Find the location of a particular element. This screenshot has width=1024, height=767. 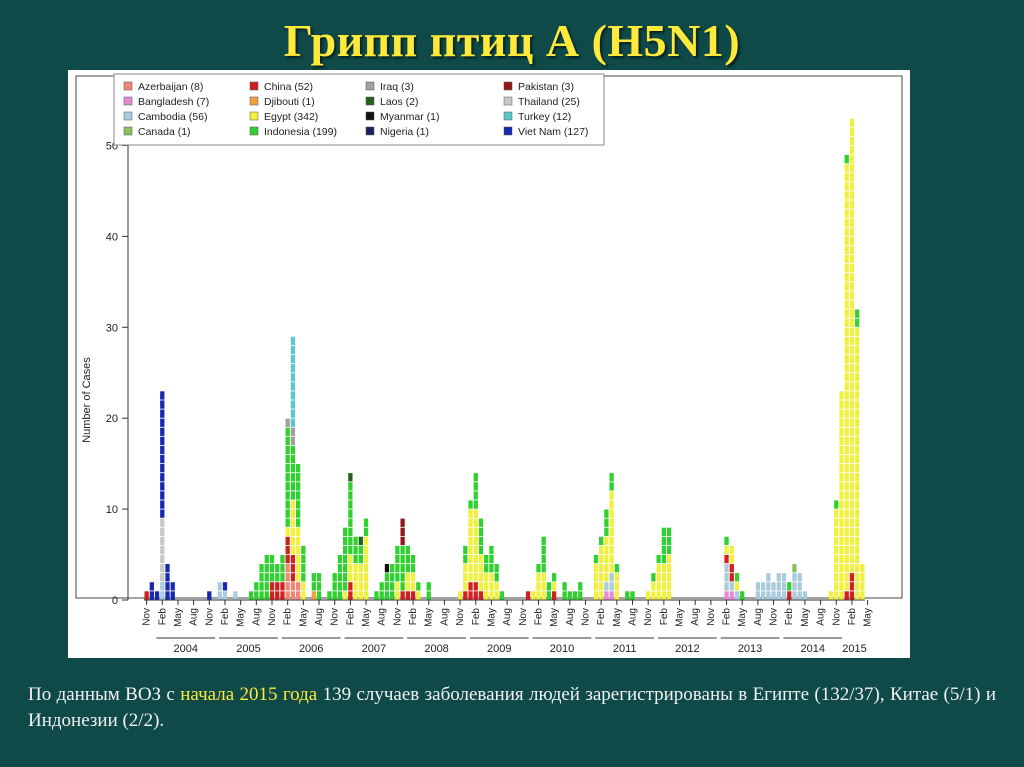

year-label: 2013 is located at coordinates (750, 649).